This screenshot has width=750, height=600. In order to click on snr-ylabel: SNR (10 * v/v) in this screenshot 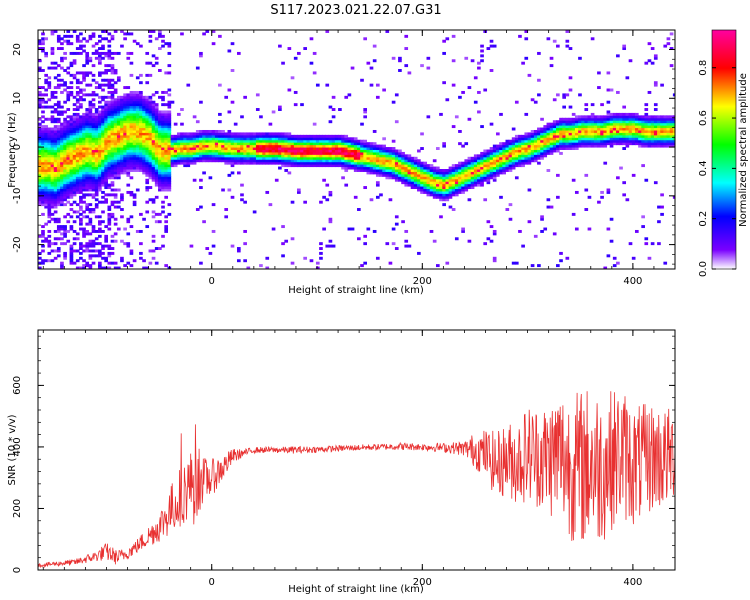, I will do `click(12, 449)`.